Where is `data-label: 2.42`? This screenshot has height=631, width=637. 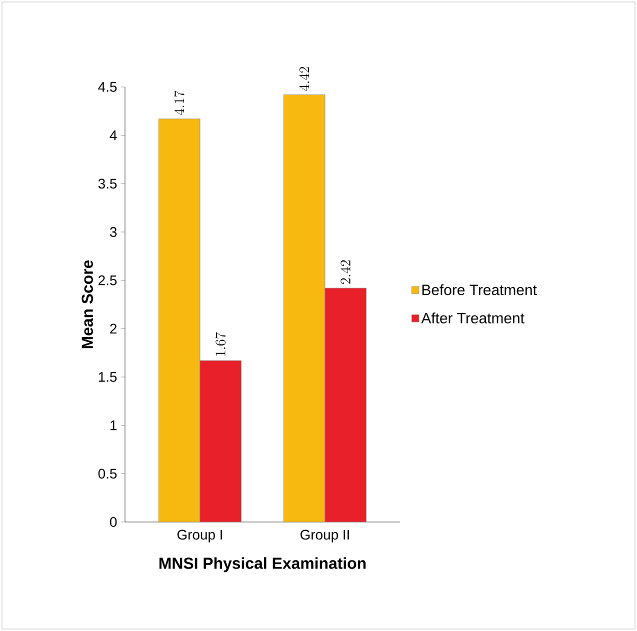
data-label: 2.42 is located at coordinates (345, 272).